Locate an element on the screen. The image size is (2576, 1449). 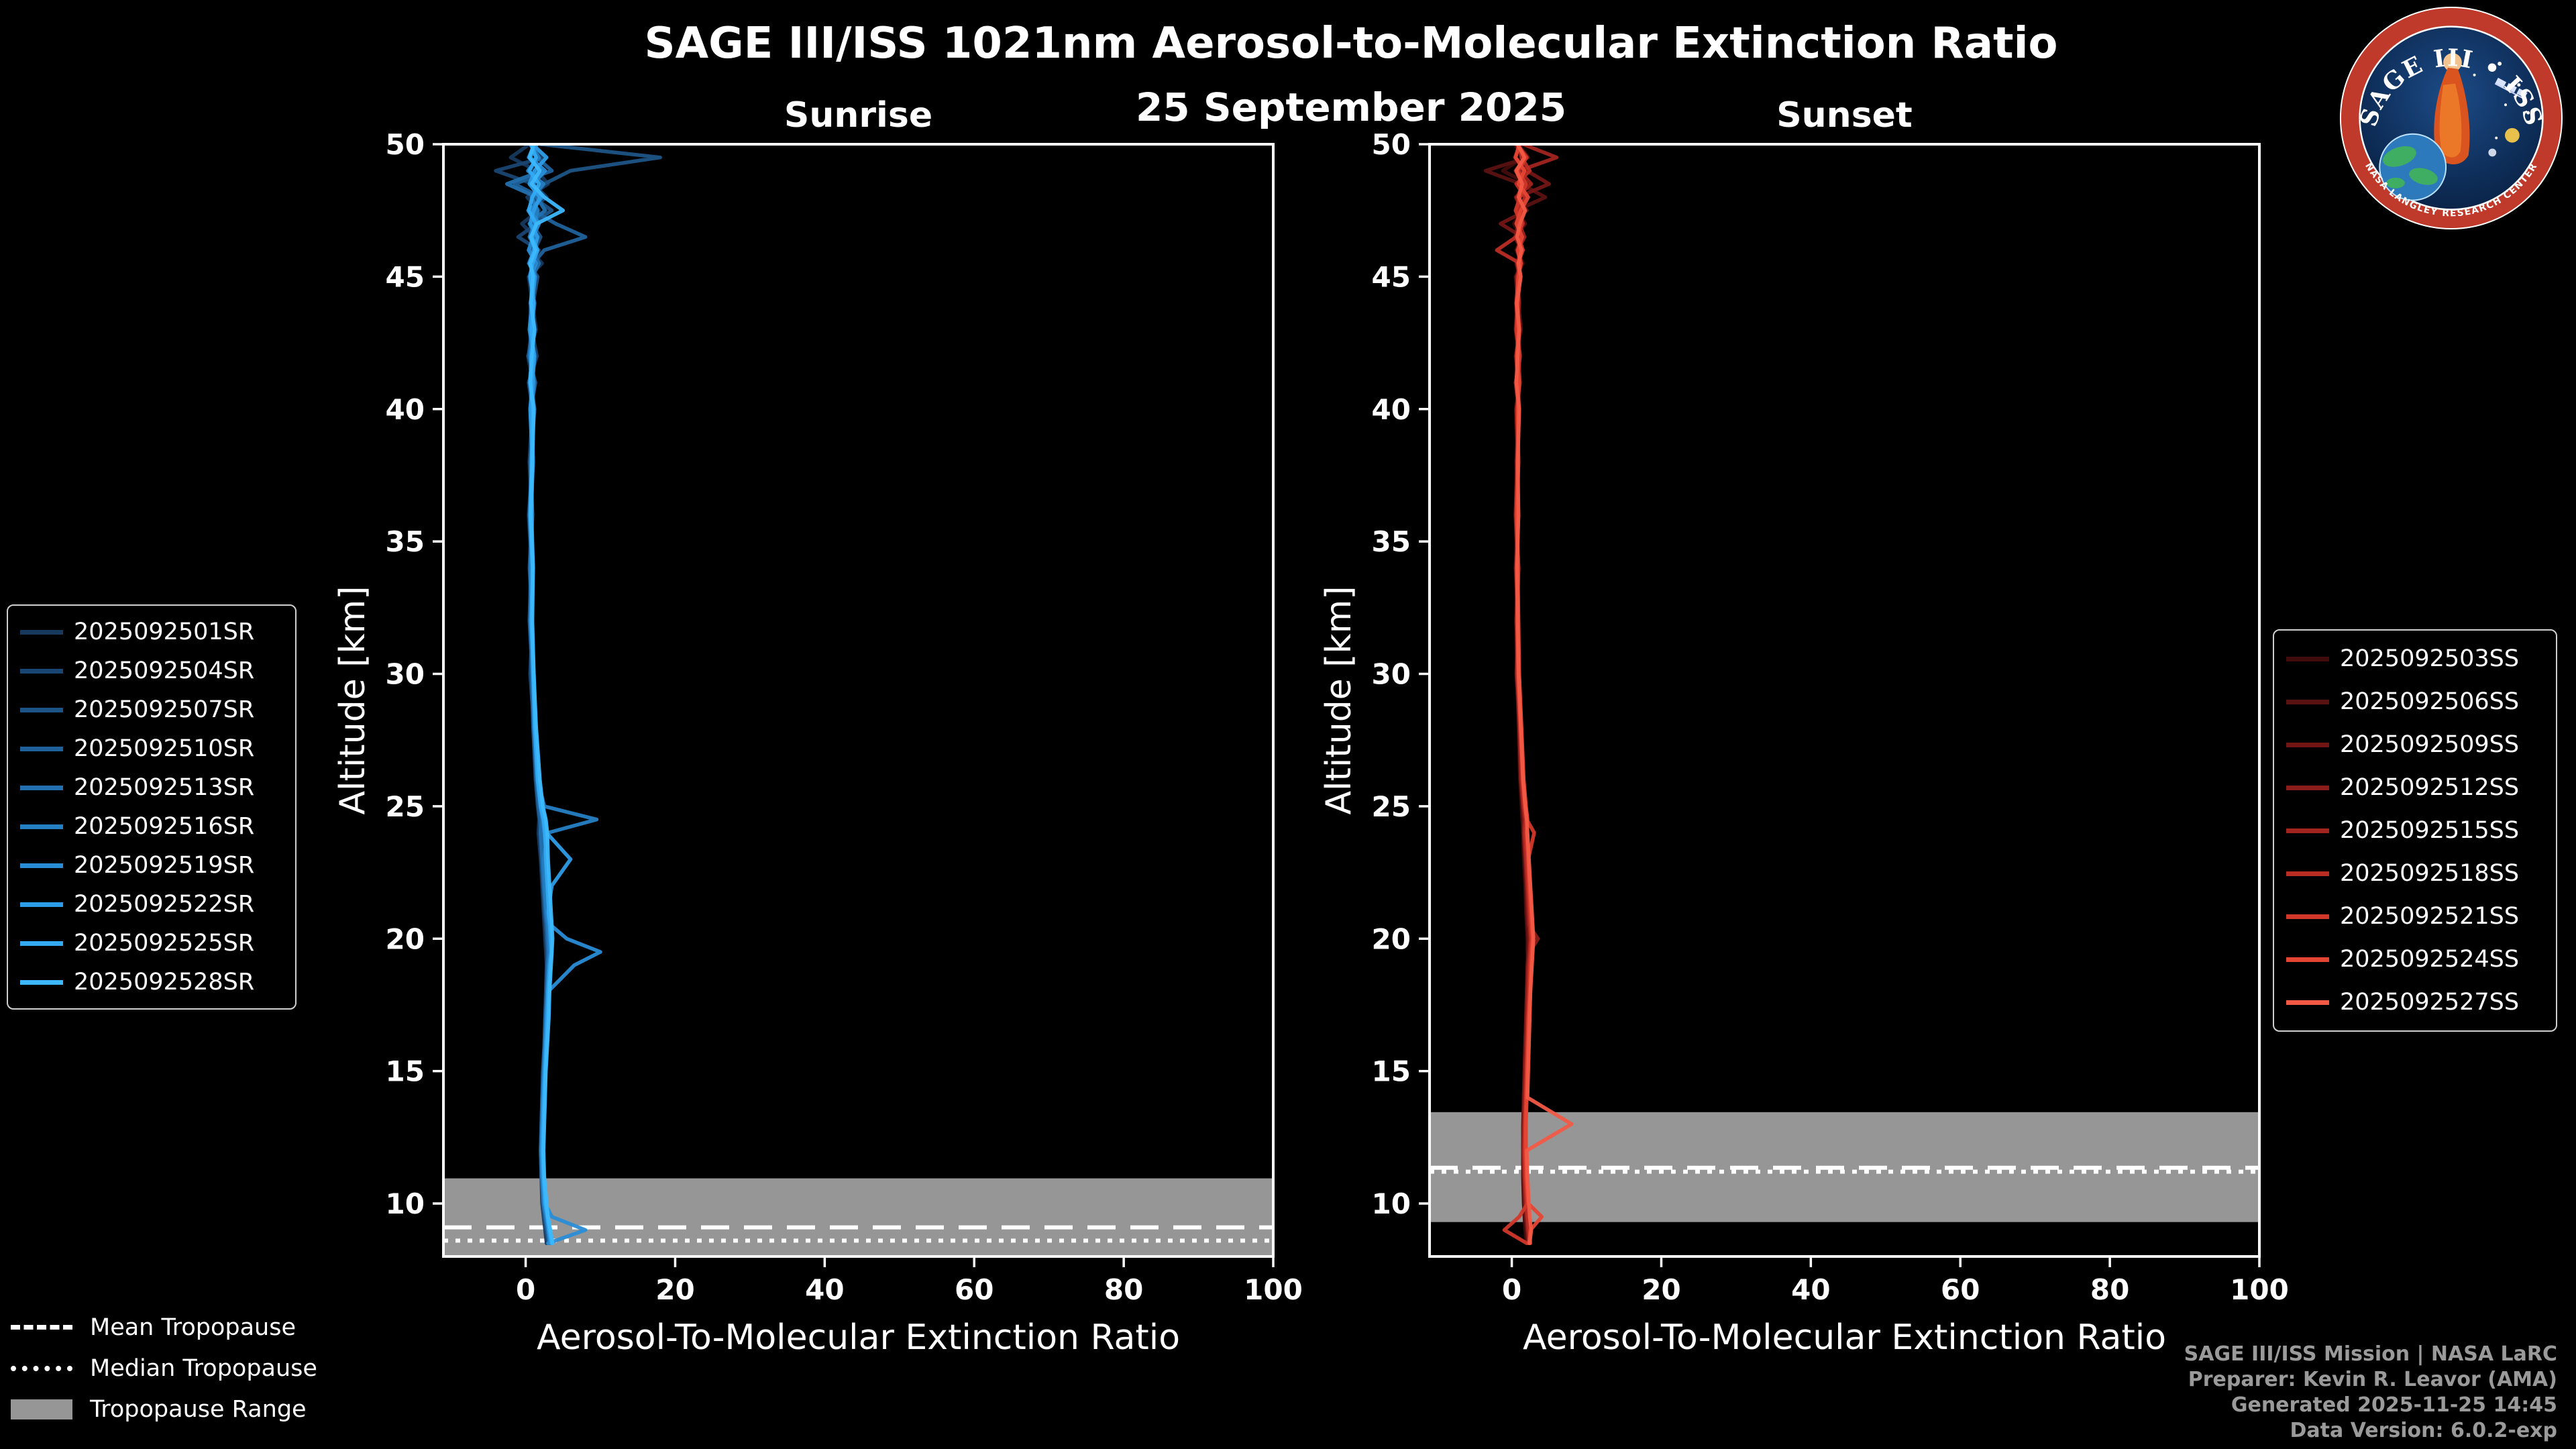
legend-item: 2025092509SS is located at coordinates (2415, 744).